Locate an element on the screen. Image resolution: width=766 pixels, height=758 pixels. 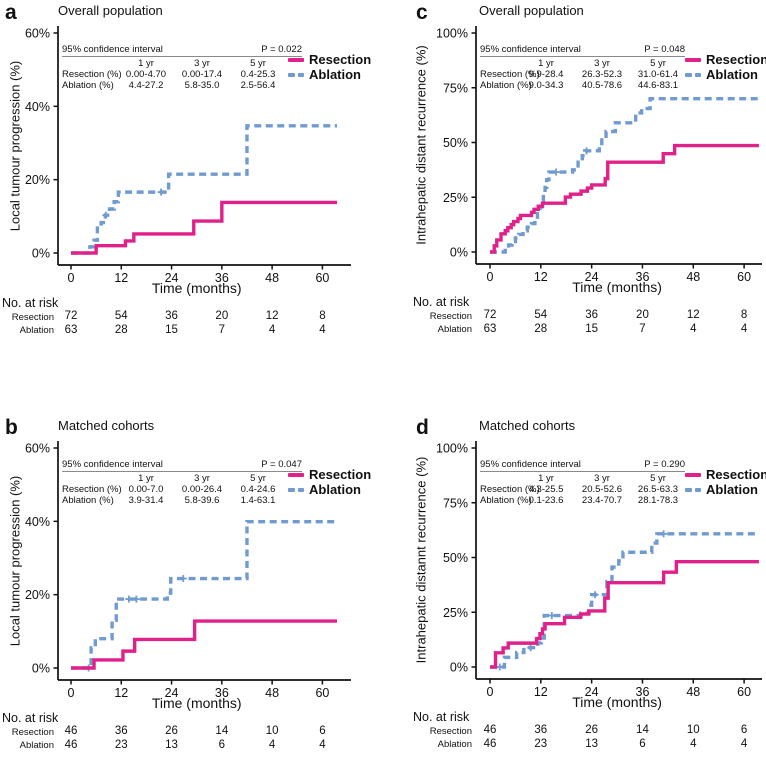
panel-letter: b is located at coordinates (11, 427).